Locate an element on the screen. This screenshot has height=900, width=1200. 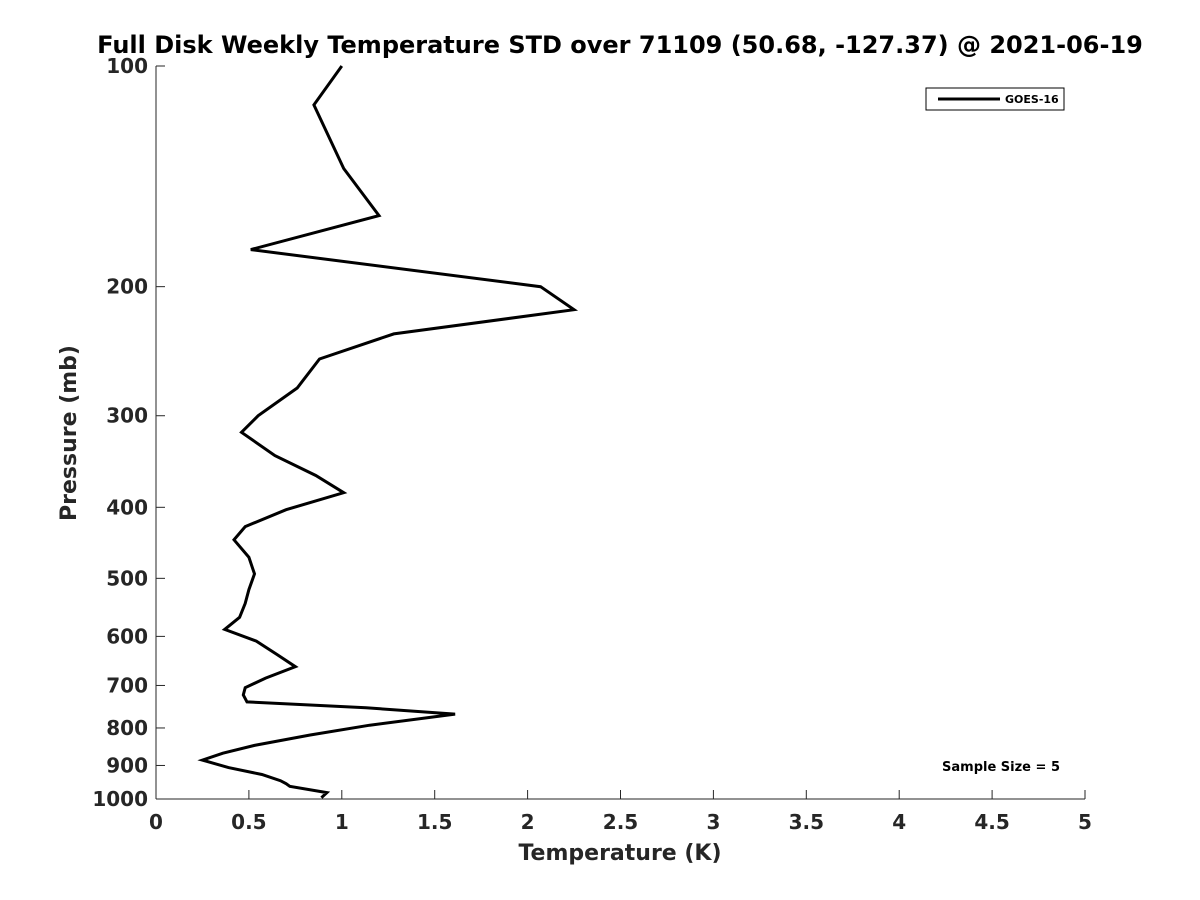
y-axis-label: Pressure (mb) is located at coordinates (69, 433).